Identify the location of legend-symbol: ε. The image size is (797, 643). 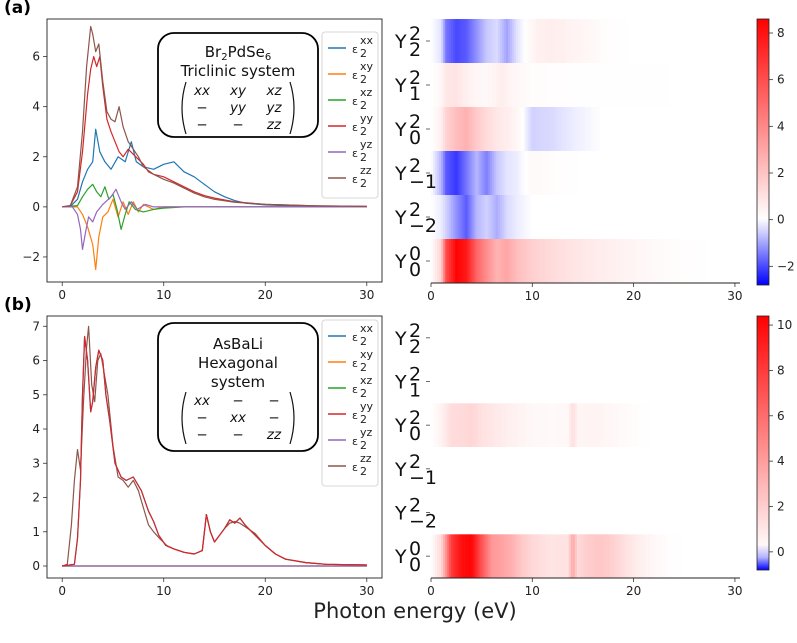
(355, 337).